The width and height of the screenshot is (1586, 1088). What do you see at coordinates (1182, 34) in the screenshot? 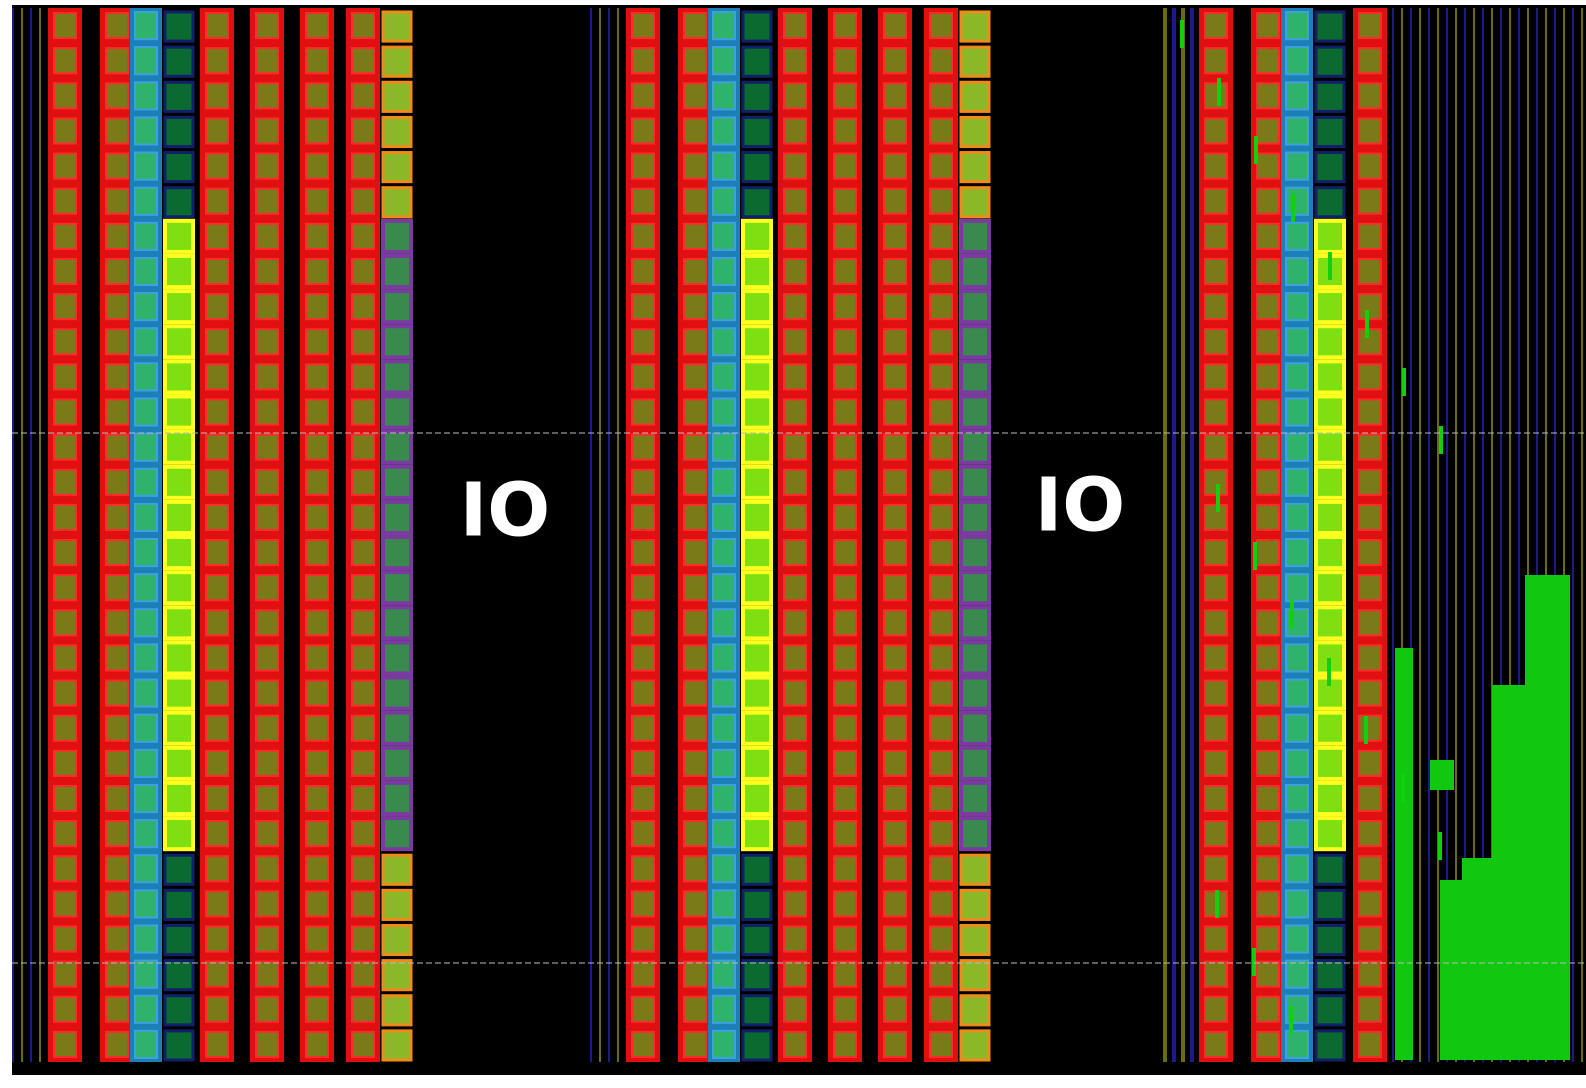
I see `net-segment` at bounding box center [1182, 34].